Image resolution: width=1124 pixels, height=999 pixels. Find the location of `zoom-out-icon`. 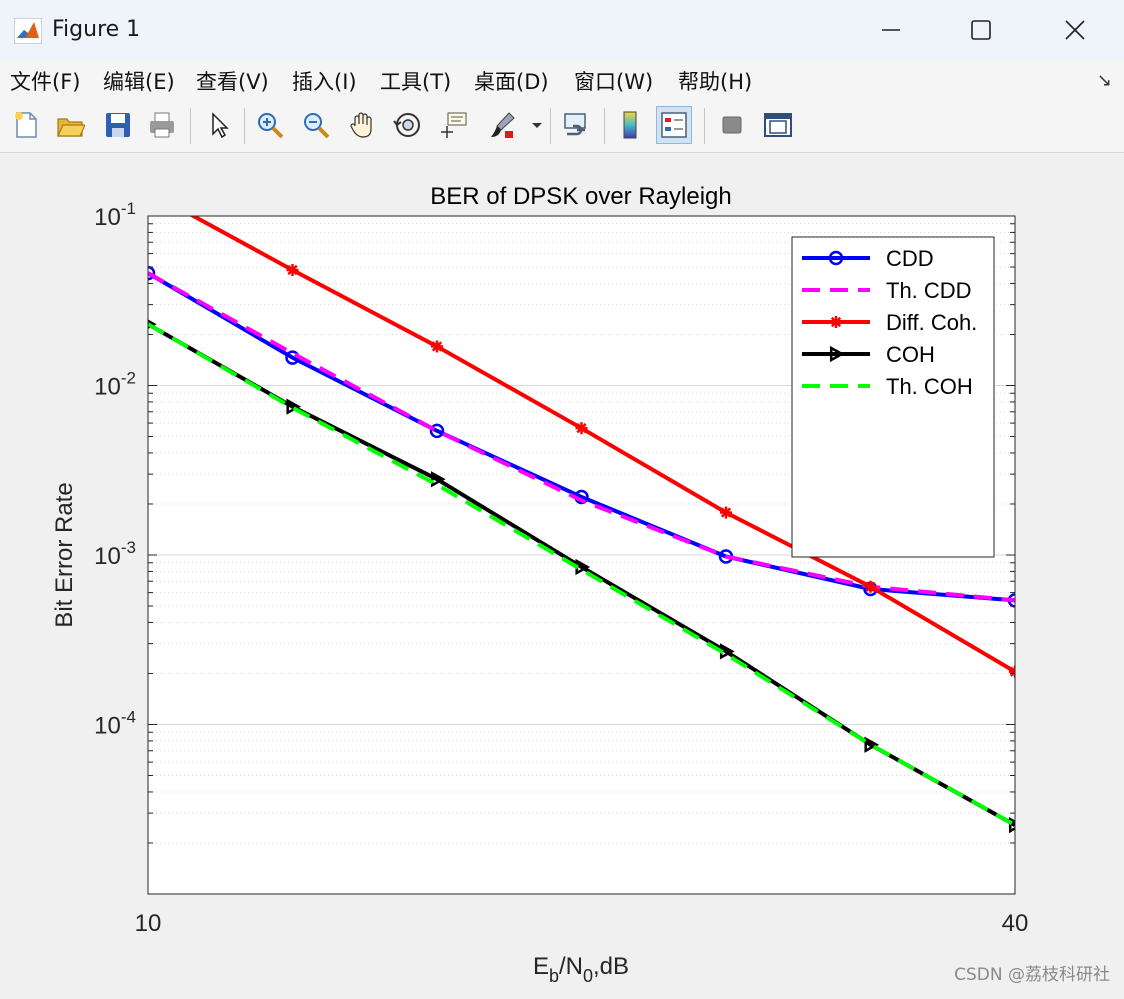

zoom-out-icon is located at coordinates (317, 126).